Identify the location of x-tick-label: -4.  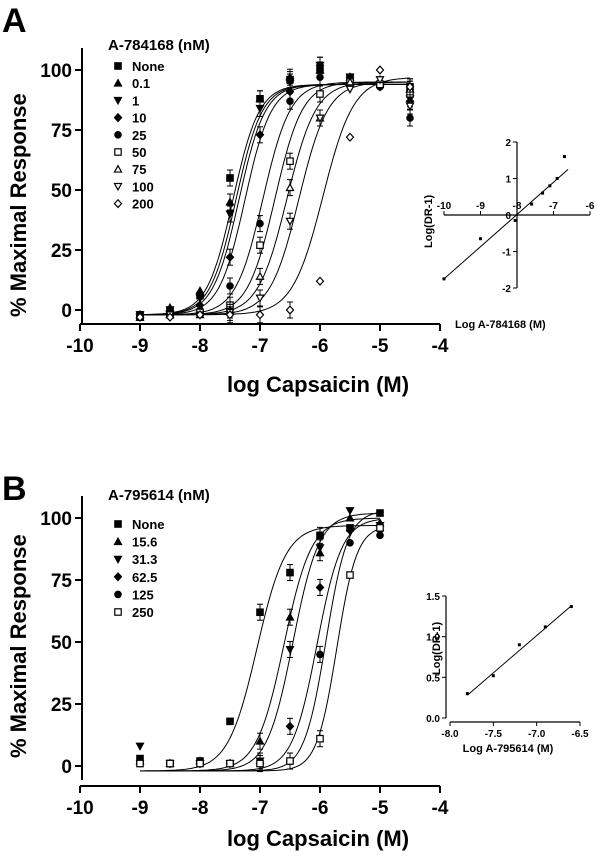
(440, 808).